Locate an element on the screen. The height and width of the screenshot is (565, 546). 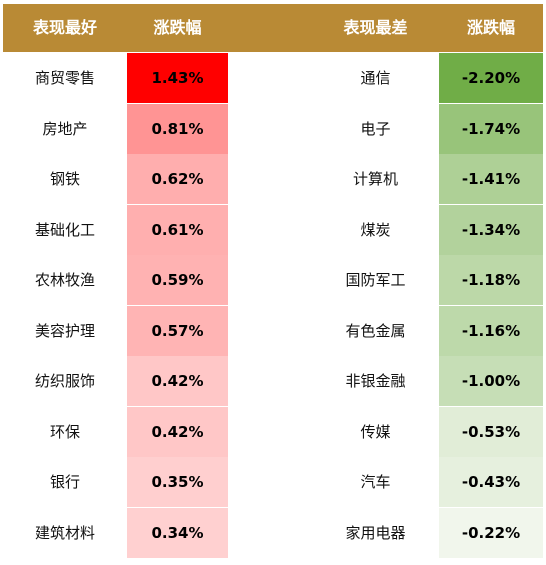
worst-sector-change: -0.43% is located at coordinates (491, 482).